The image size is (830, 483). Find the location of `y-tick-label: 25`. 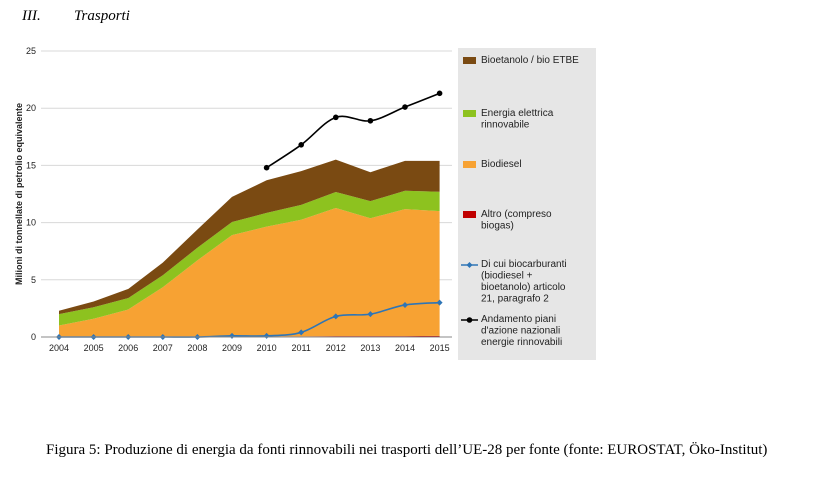

y-tick-label: 25 is located at coordinates (31, 51).